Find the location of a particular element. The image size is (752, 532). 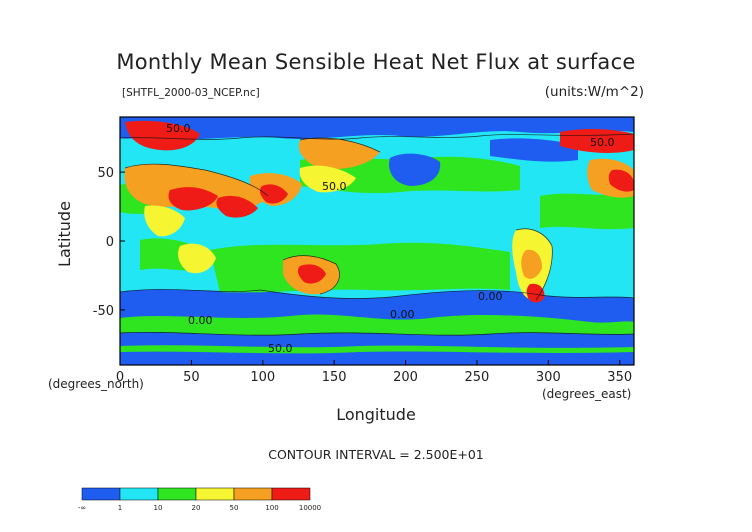

y-units-note: (degrees_north) is located at coordinates (96, 384).